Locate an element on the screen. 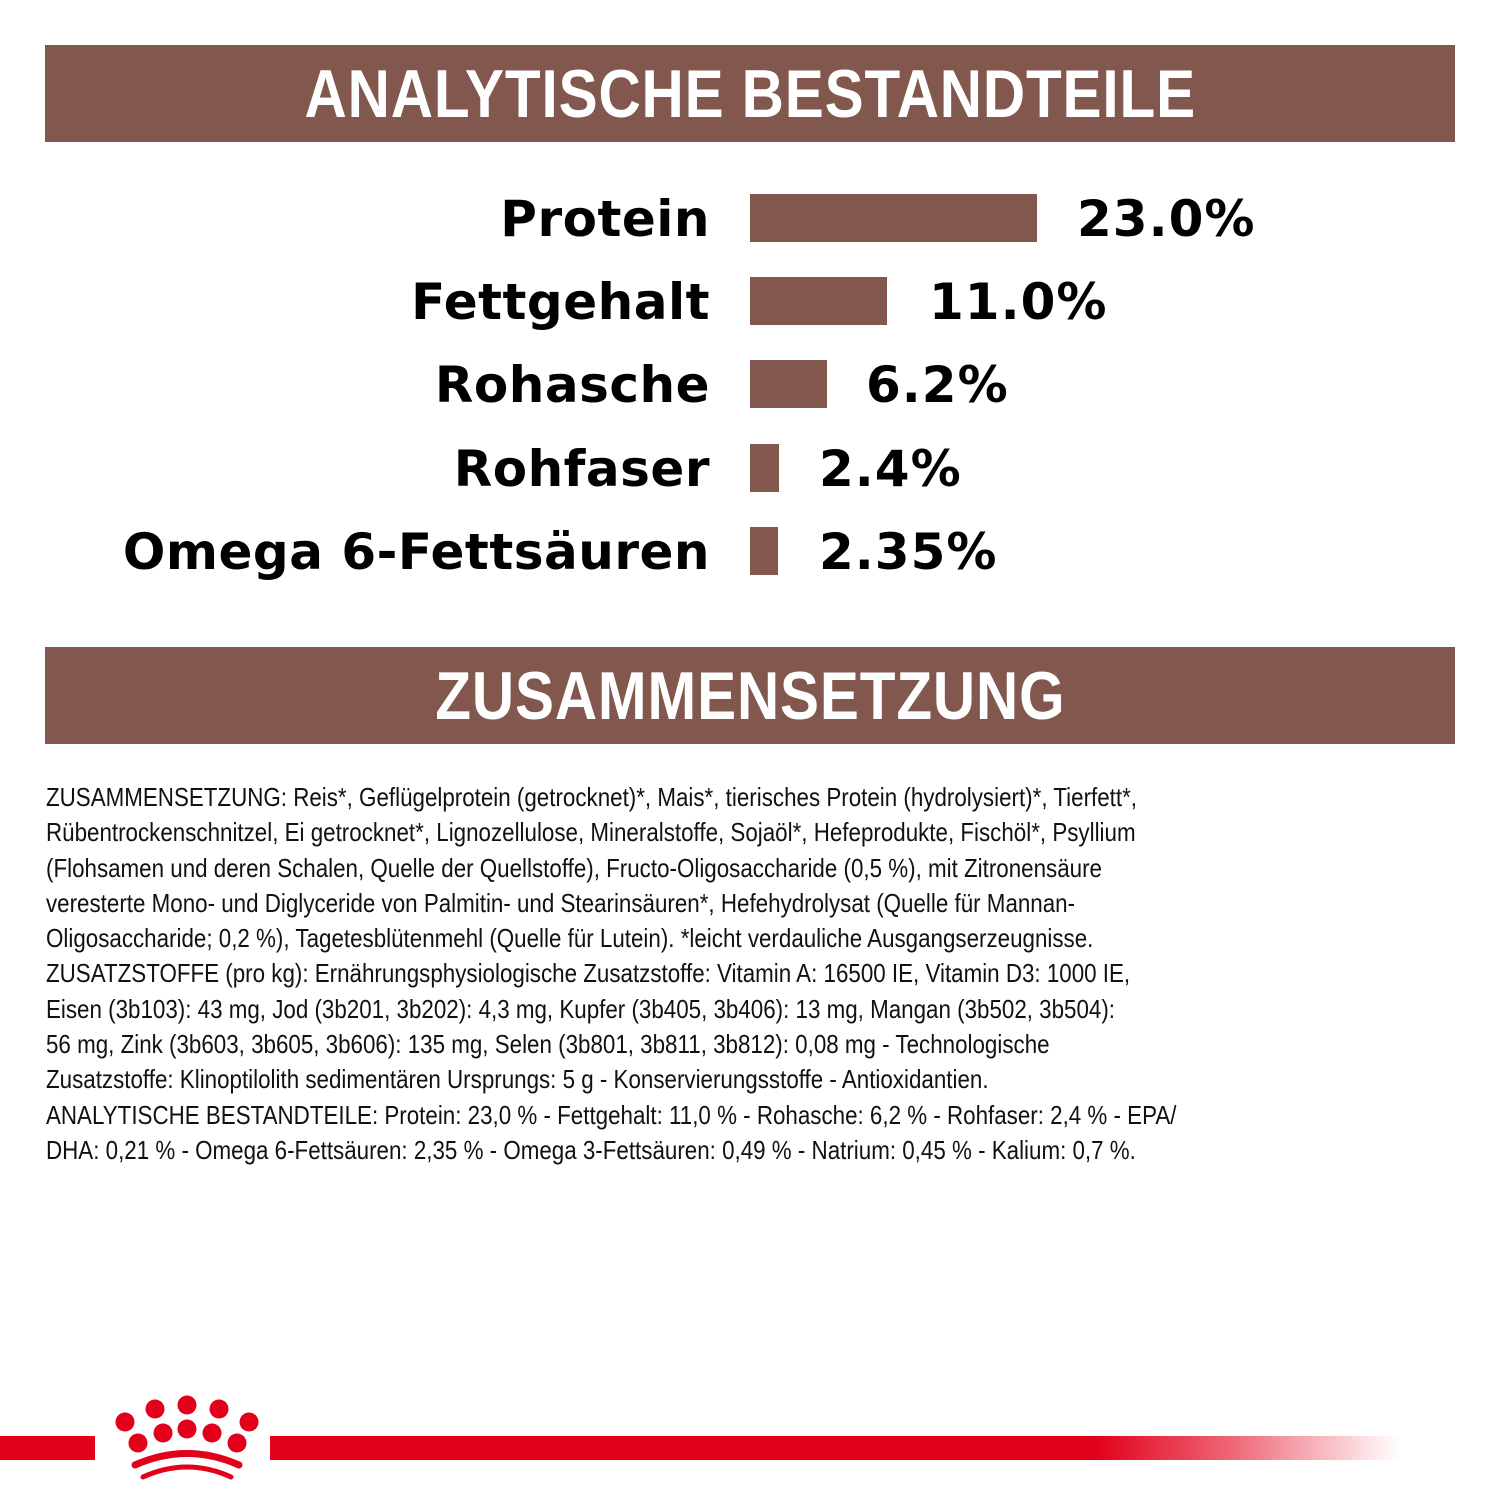 The width and height of the screenshot is (1500, 1500). crown-logo-icon is located at coordinates (187, 1437).